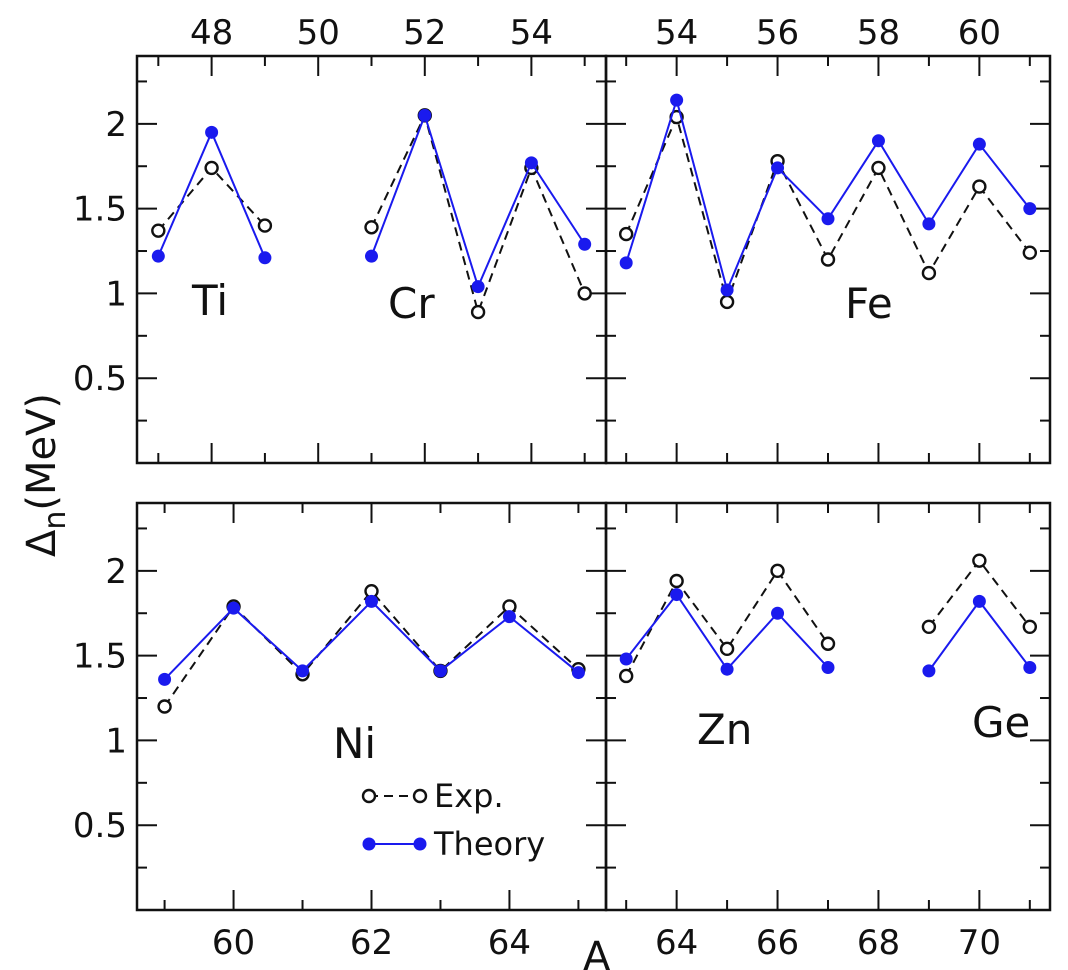 The height and width of the screenshot is (970, 1068). I want to click on fe-exp-line, so click(828, 210).